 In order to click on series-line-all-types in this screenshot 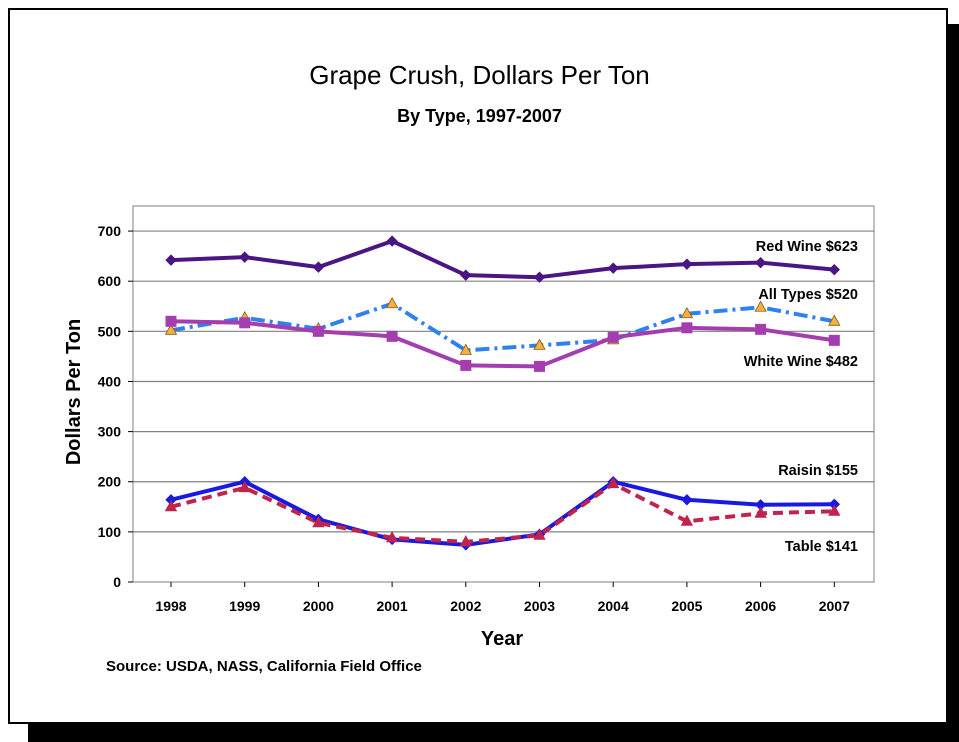, I will do `click(502, 327)`.